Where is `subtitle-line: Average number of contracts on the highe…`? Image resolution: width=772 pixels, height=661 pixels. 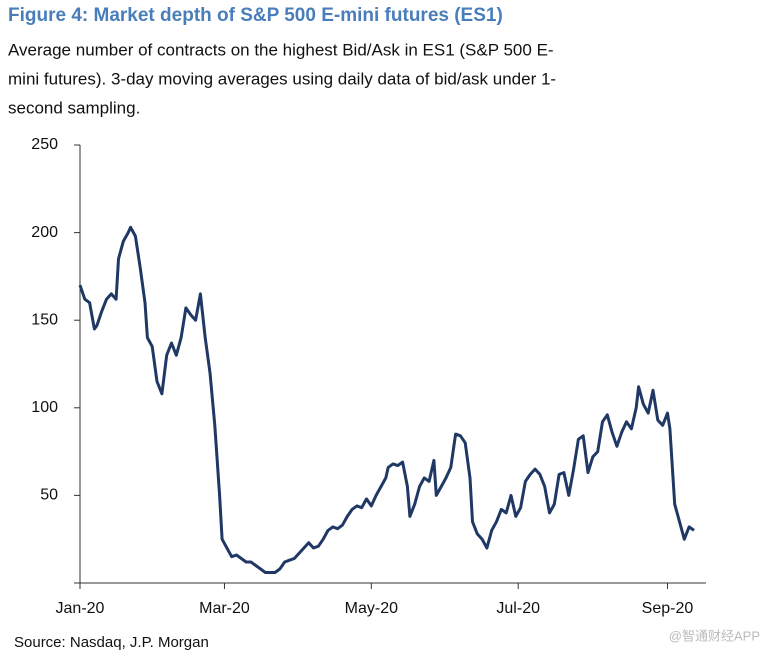
subtitle-line: Average number of contracts on the highe… is located at coordinates (281, 49).